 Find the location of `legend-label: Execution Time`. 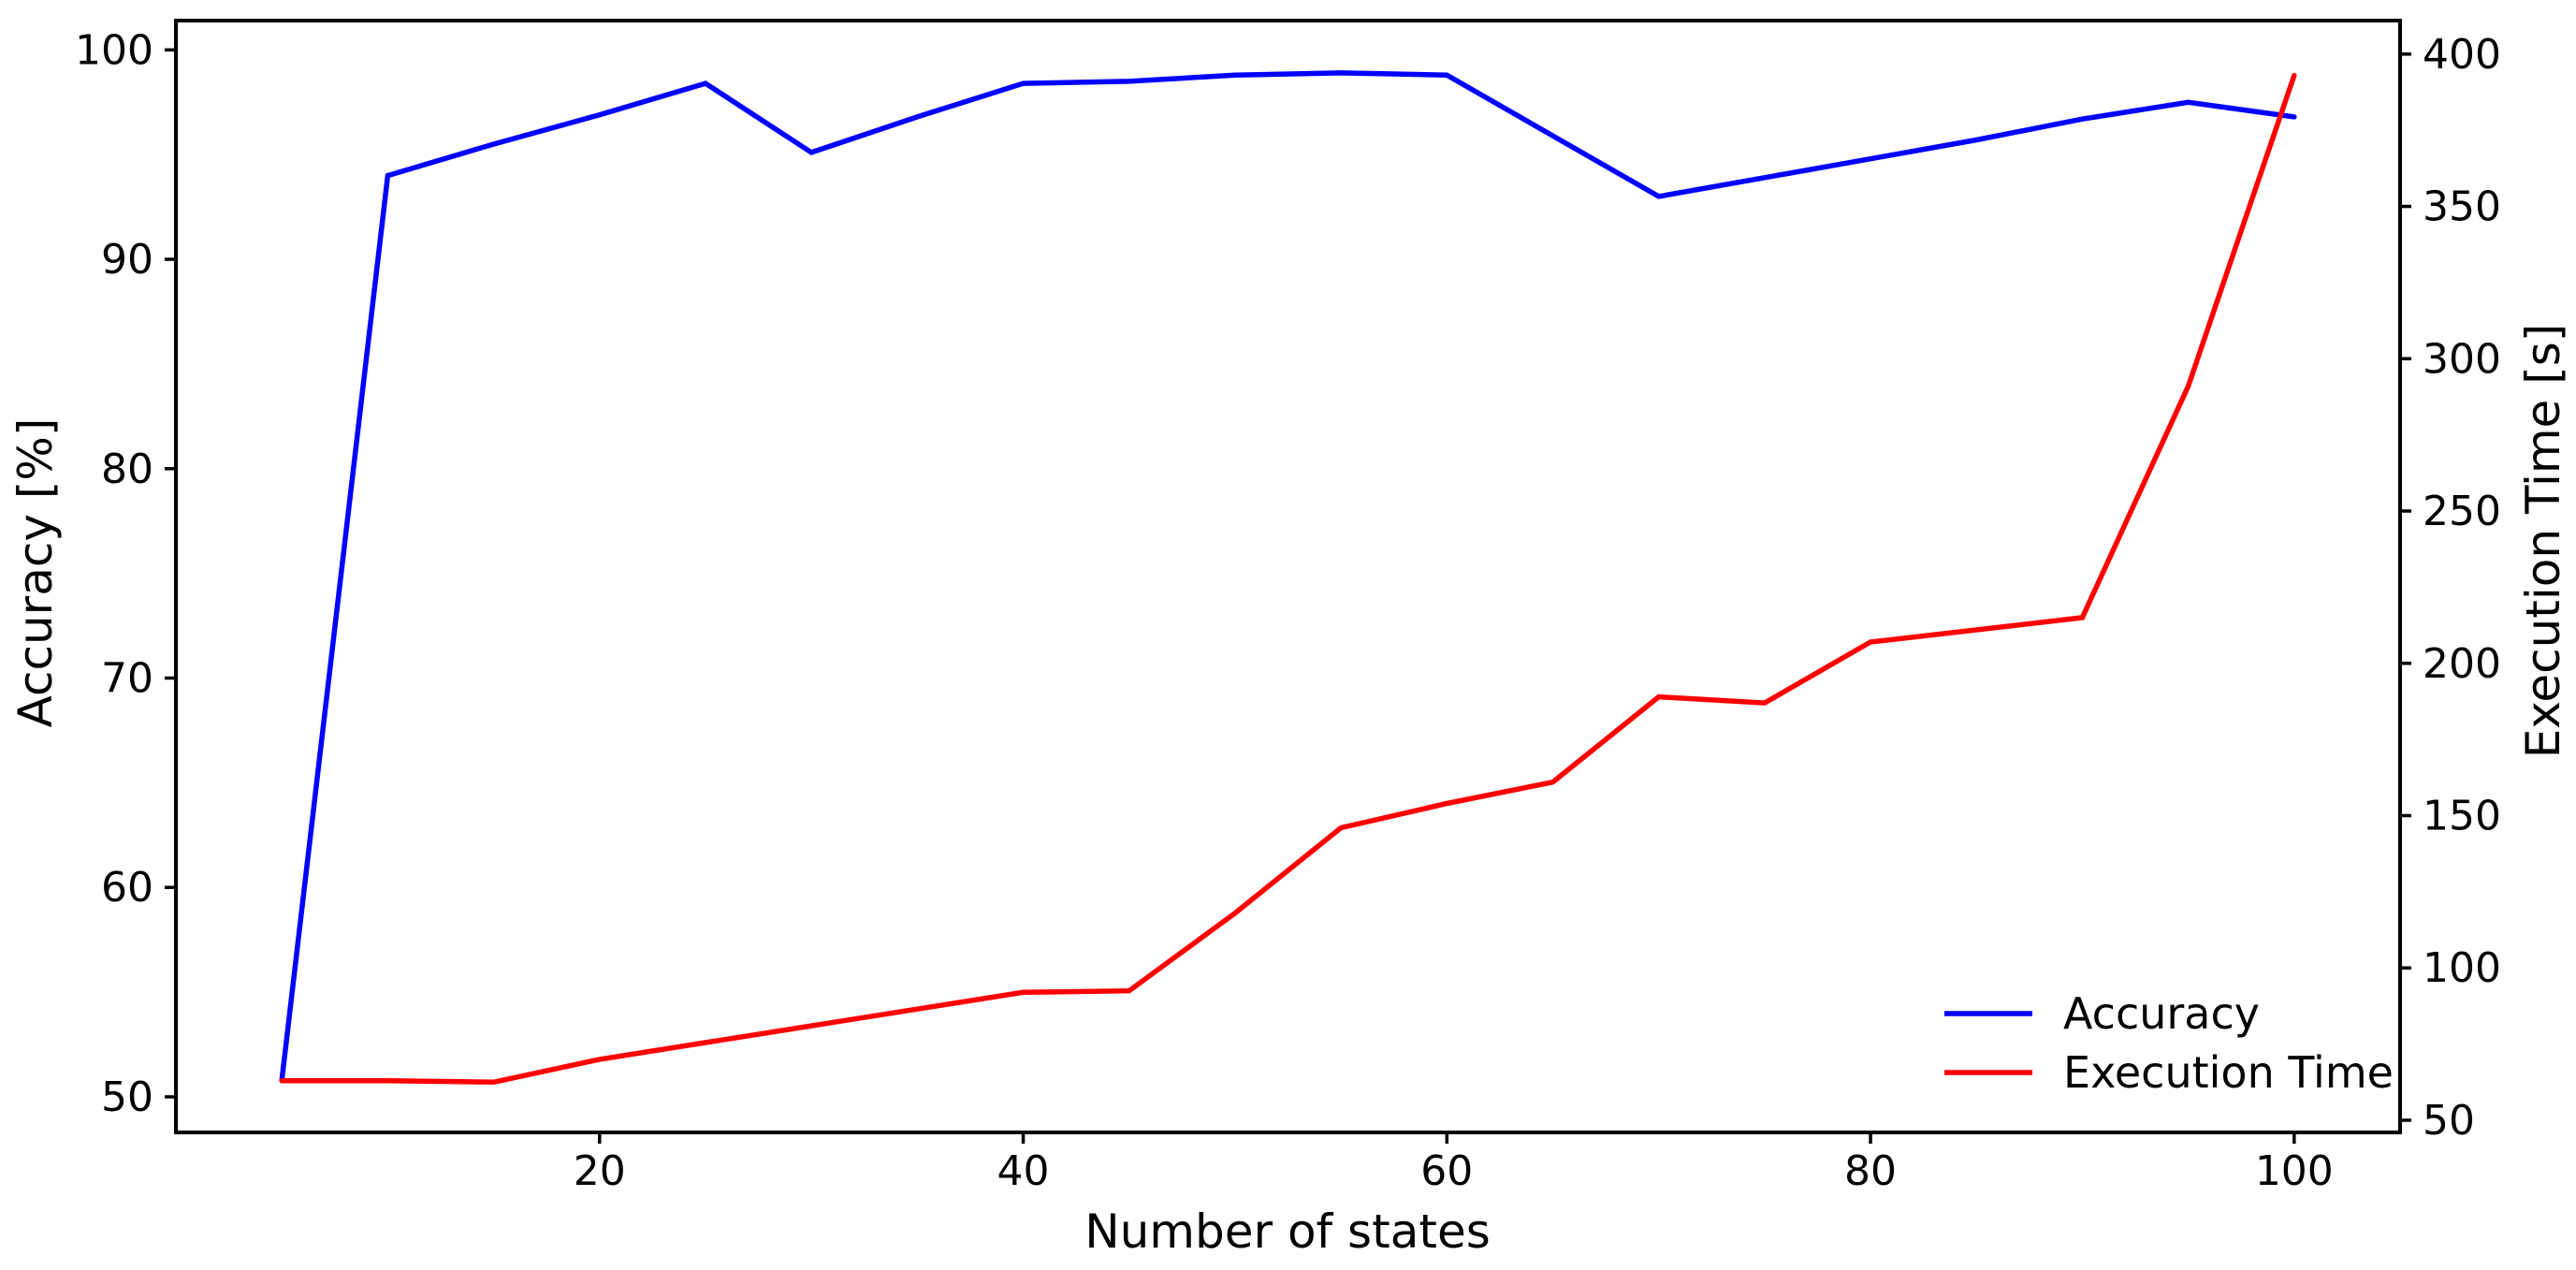

legend-label: Execution Time is located at coordinates (2228, 1072).